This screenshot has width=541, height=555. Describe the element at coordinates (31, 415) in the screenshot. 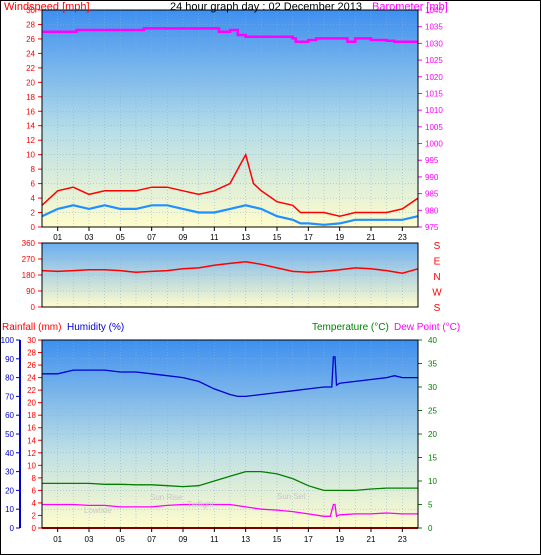

I see `rainfall-tick-label: 18` at that location.